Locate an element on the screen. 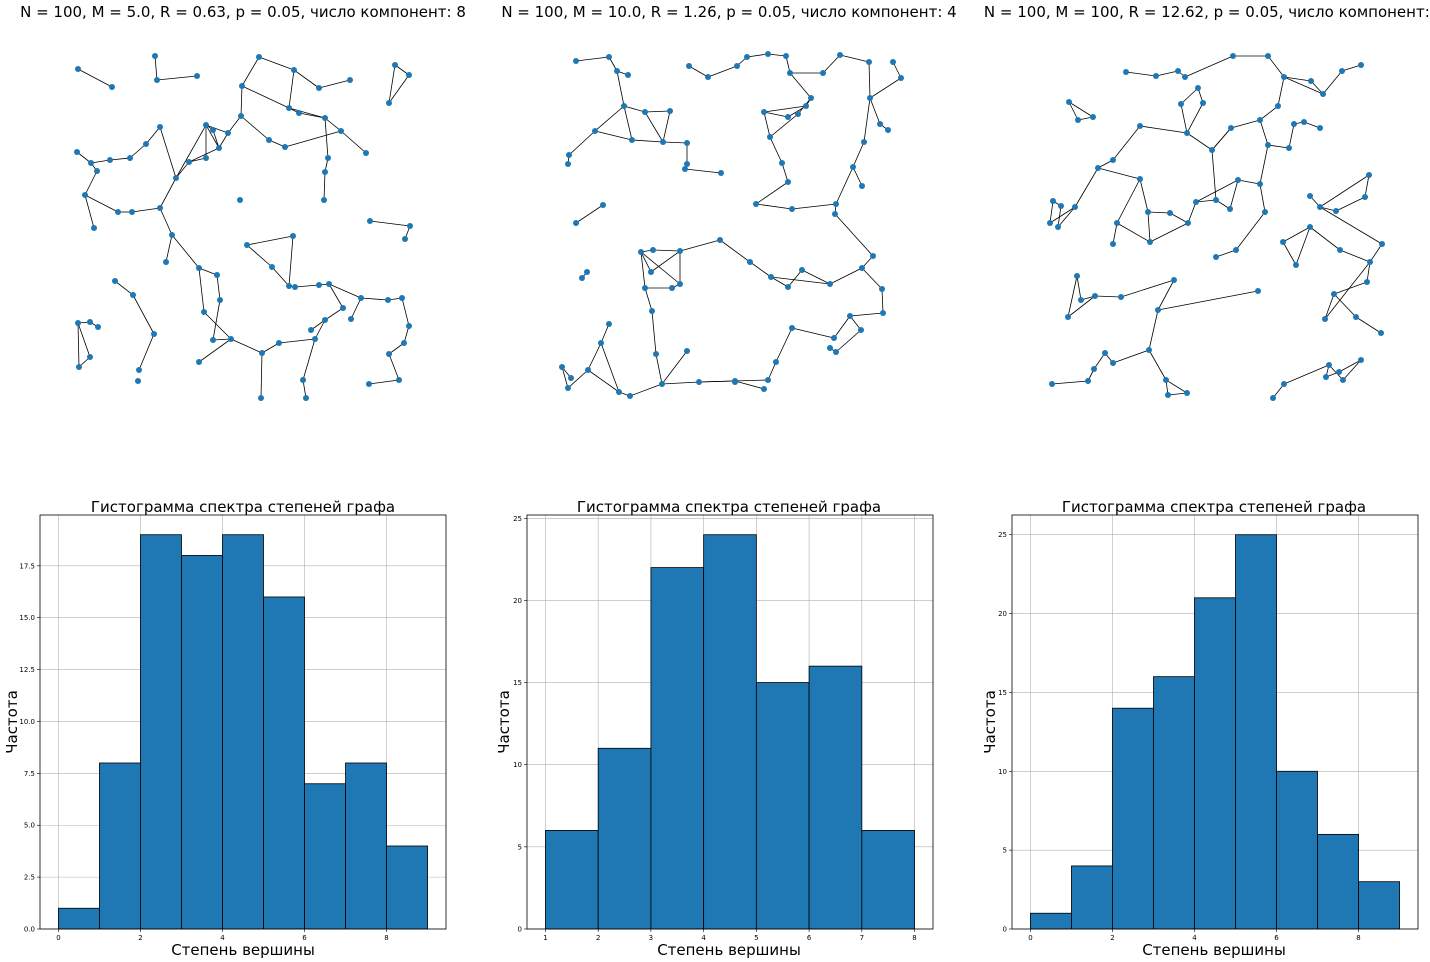 This screenshot has width=1430, height=962. x-tick-label: 8 is located at coordinates (914, 938).